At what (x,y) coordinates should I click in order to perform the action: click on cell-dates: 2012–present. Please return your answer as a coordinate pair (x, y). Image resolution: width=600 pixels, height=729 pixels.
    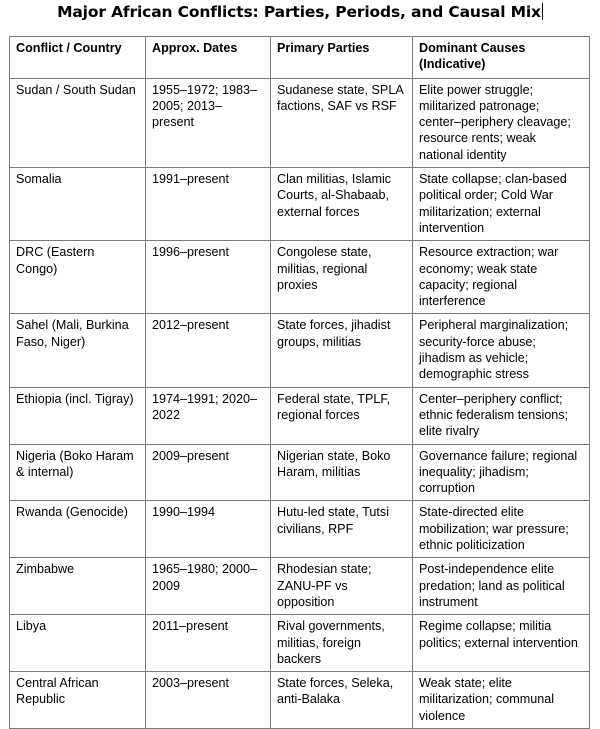
    Looking at the image, I should click on (208, 350).